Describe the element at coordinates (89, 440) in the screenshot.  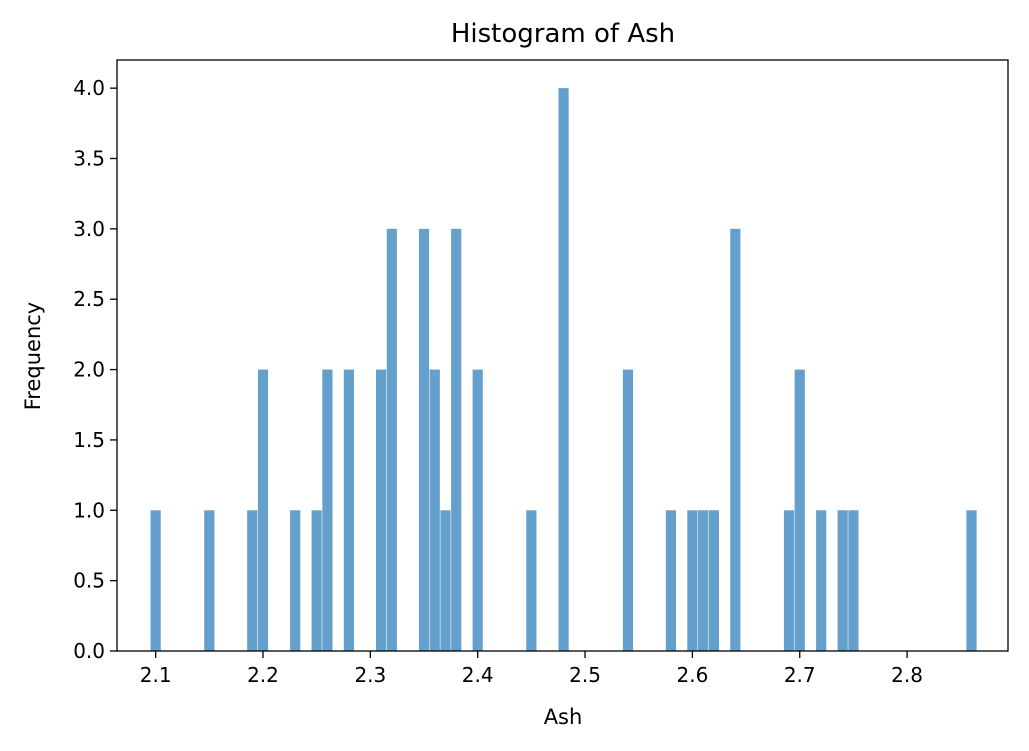
I see `y-tick-label: 1.5` at that location.